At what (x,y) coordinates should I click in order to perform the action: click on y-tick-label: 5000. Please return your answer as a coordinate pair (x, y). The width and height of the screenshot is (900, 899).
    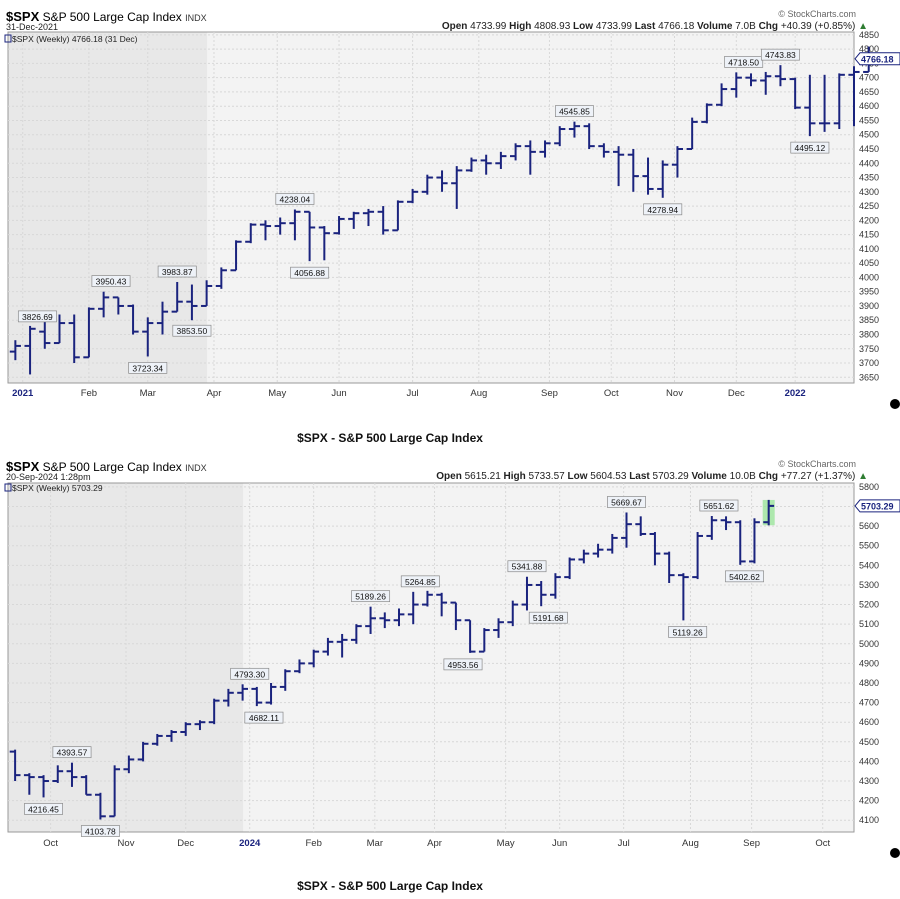
    Looking at the image, I should click on (869, 644).